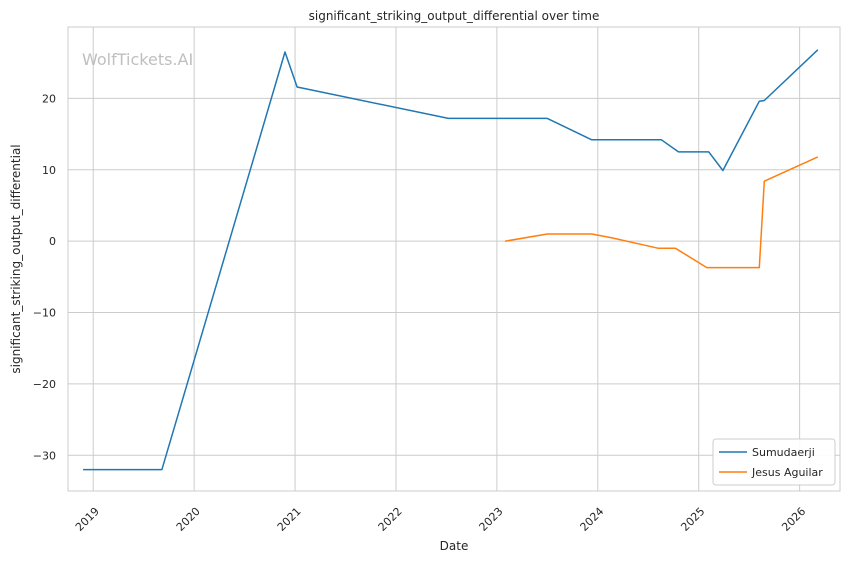 This screenshot has width=850, height=561. What do you see at coordinates (787, 472) in the screenshot?
I see `legend-label-jesus-aguilar: Jesus Aguilar` at bounding box center [787, 472].